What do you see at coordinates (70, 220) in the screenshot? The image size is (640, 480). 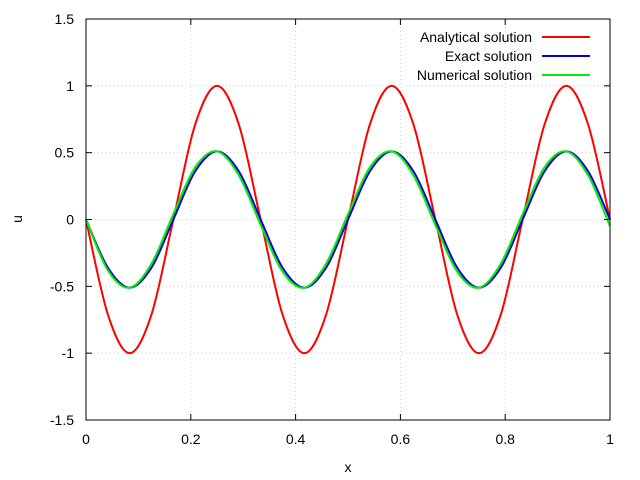 I see `y-tick-label: 0` at bounding box center [70, 220].